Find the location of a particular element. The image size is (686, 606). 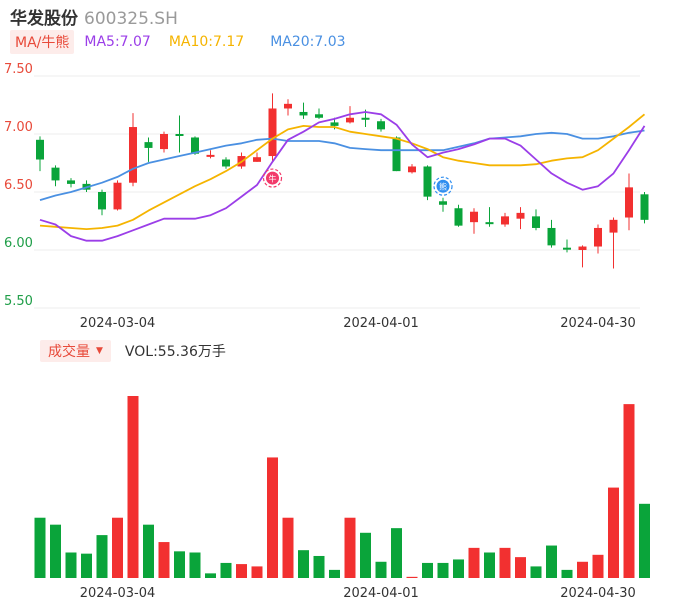

ma20-line is located at coordinates (342, 165).